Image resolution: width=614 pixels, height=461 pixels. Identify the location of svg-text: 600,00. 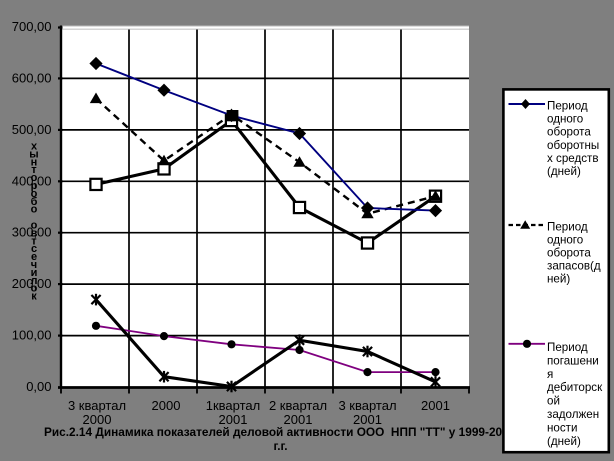
(32, 77).